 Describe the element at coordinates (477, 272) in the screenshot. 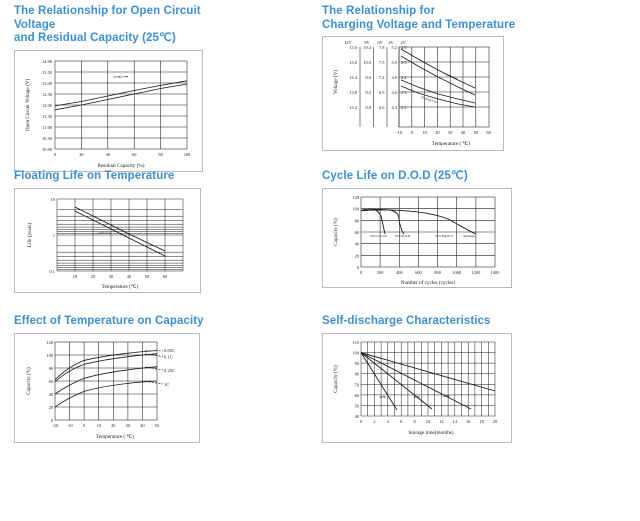

I see `svg-text: 1200` at that location.